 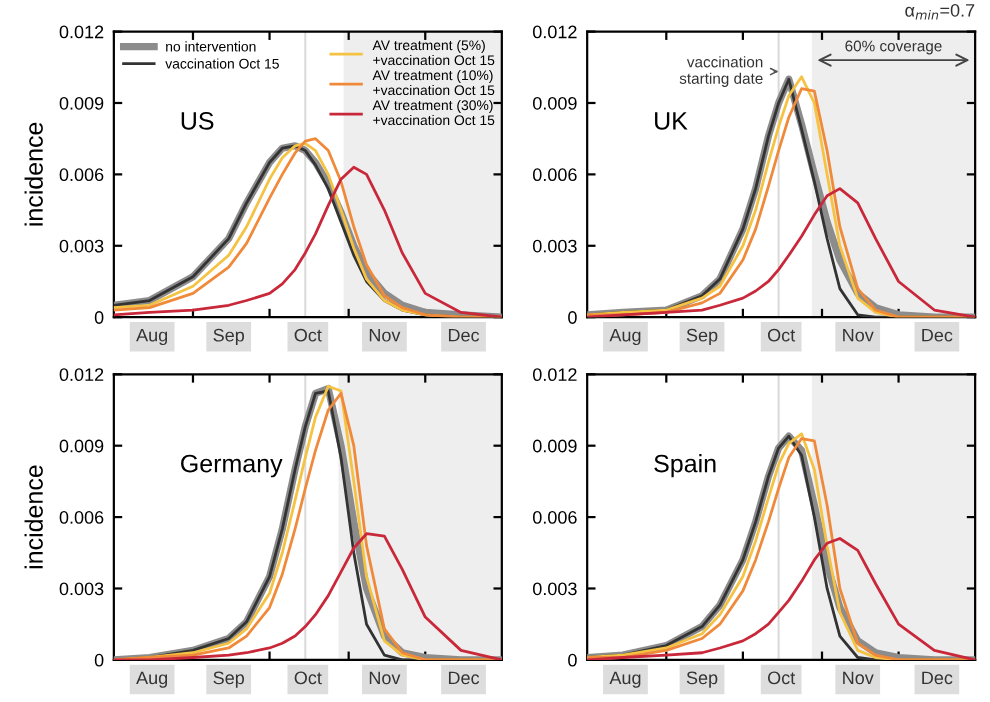 I want to click on text: Spain, so click(x=685, y=466).